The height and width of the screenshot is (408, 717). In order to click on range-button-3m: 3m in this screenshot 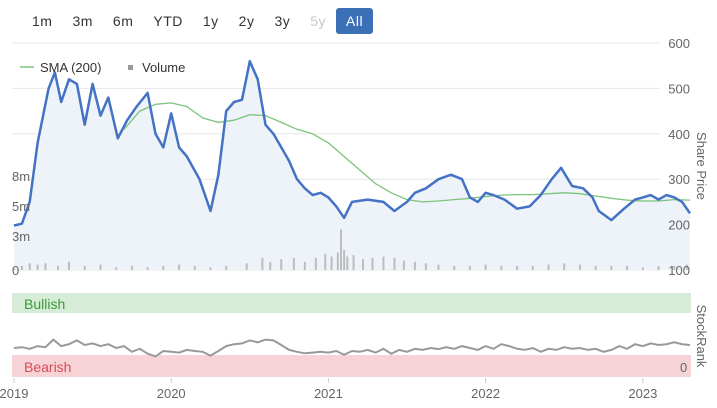, I will do `click(82, 21)`.